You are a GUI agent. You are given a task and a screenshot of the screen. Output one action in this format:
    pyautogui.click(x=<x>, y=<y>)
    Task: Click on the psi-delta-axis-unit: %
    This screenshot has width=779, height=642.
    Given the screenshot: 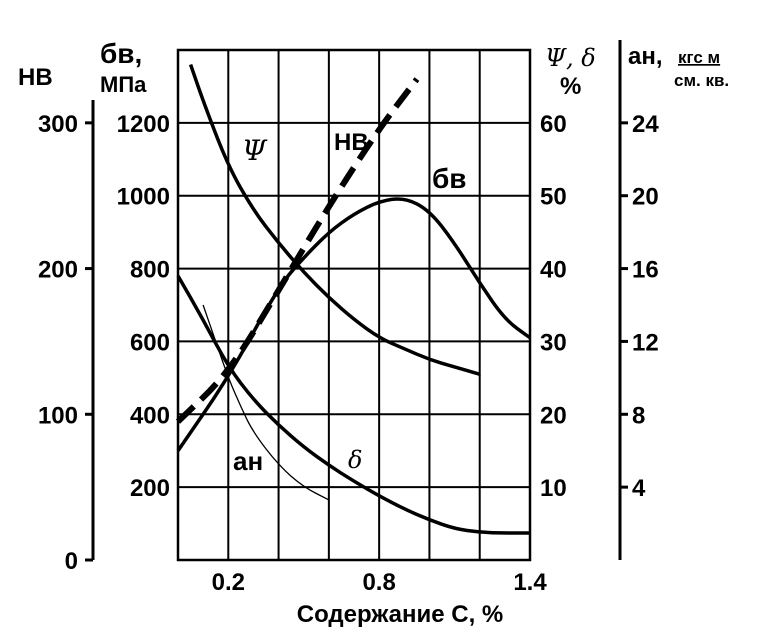 What is the action you would take?
    pyautogui.click(x=570, y=86)
    